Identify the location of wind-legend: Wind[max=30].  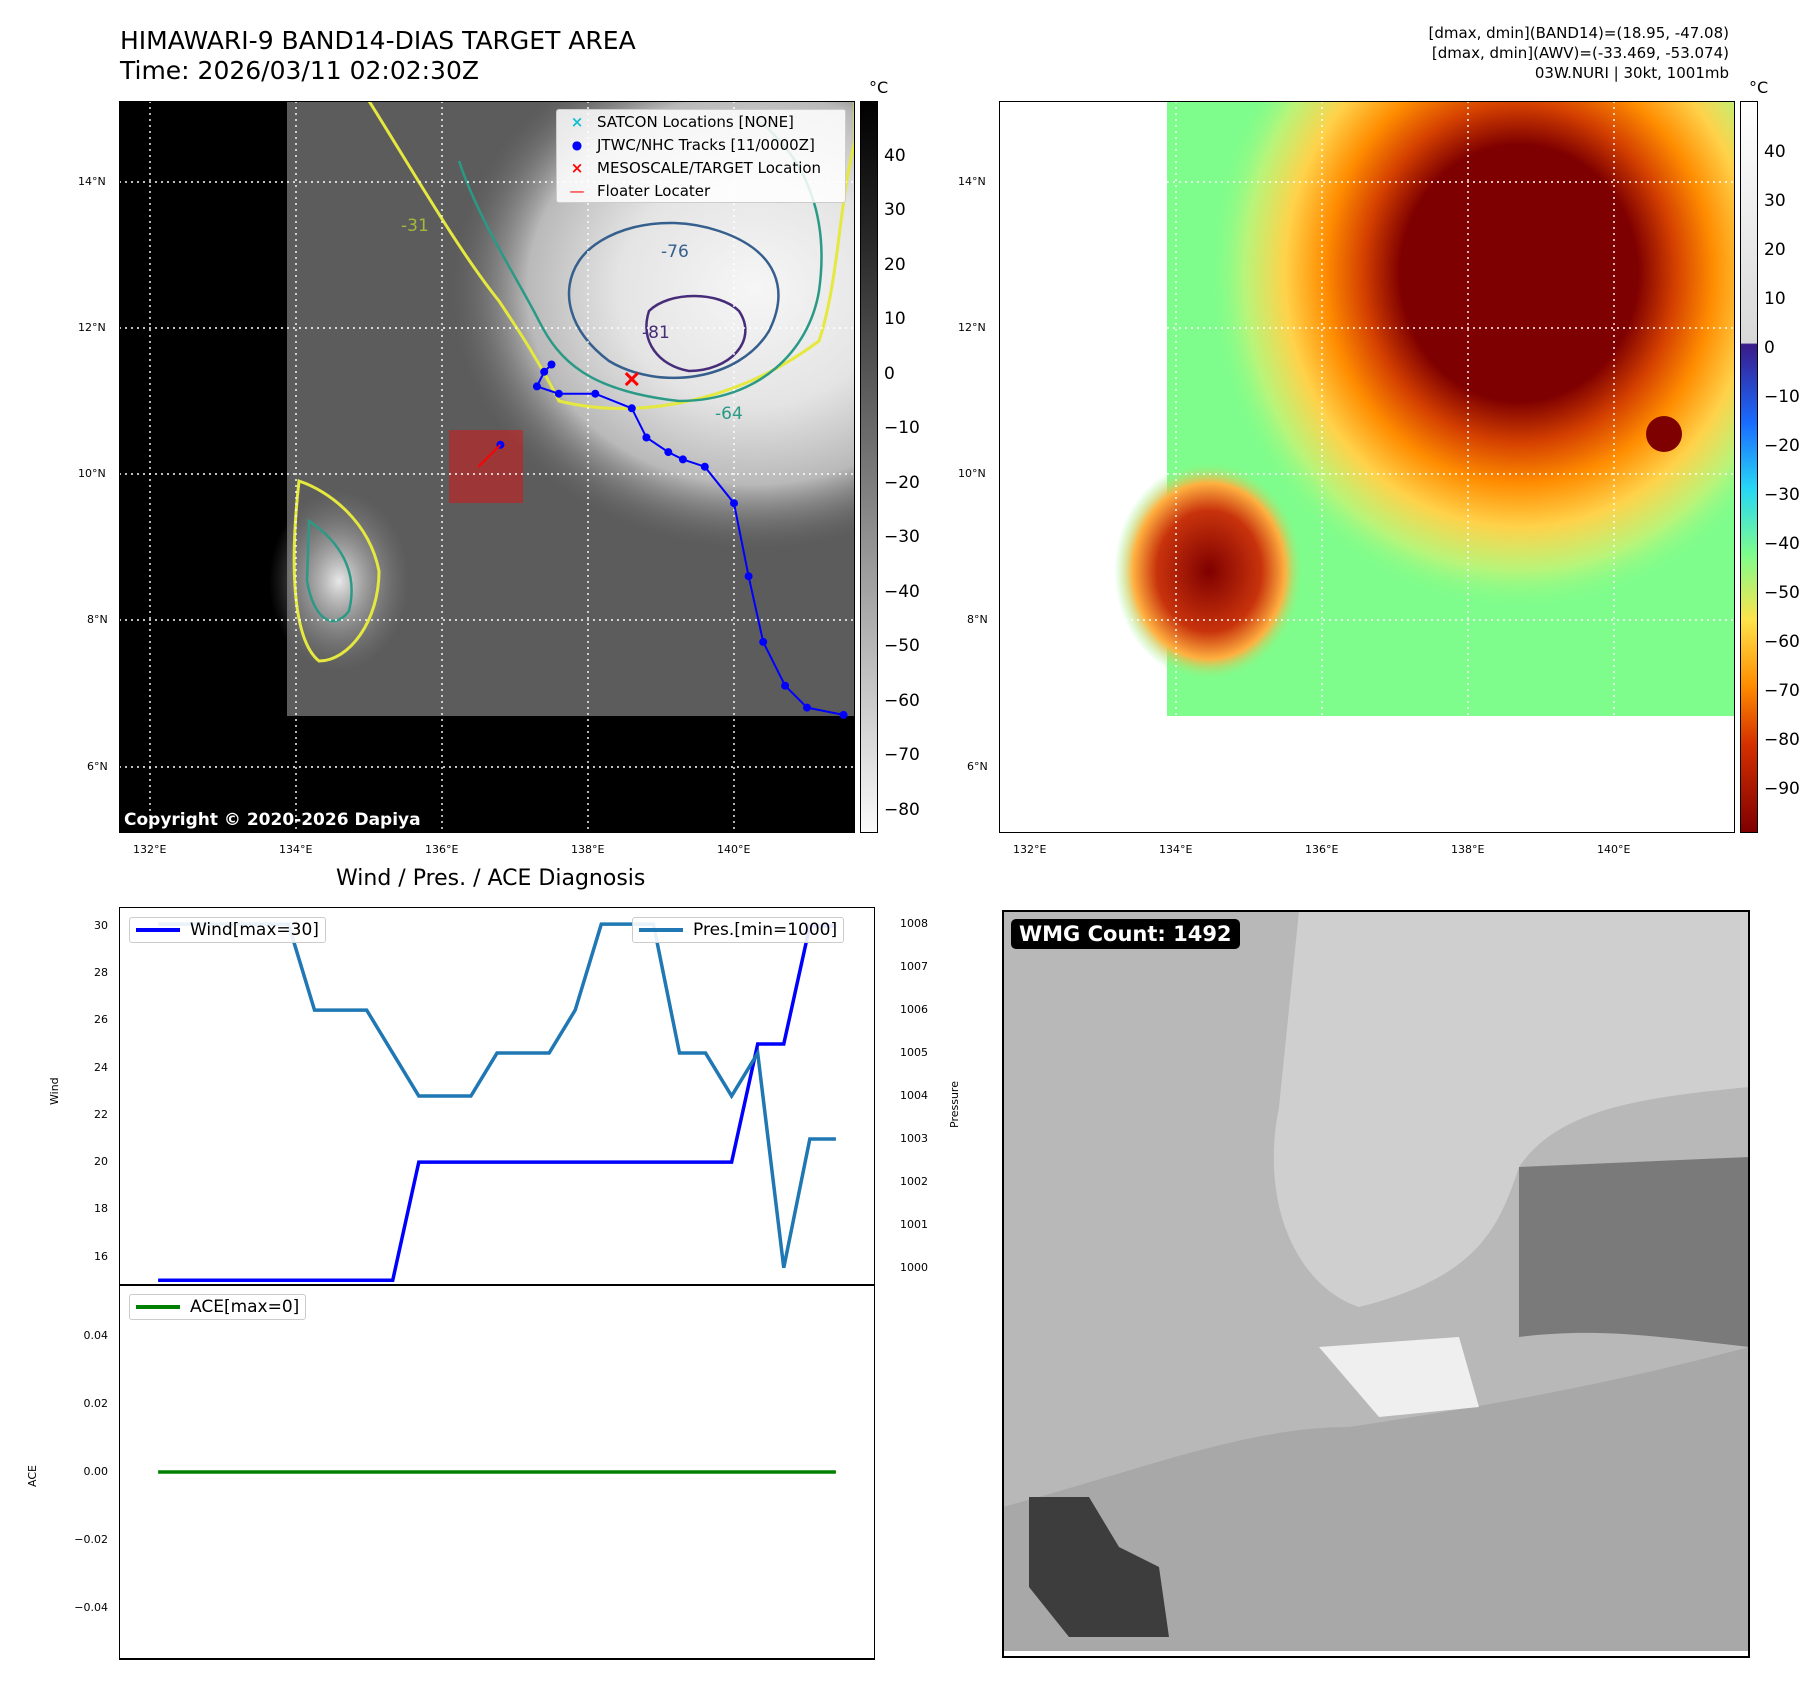
(227, 930).